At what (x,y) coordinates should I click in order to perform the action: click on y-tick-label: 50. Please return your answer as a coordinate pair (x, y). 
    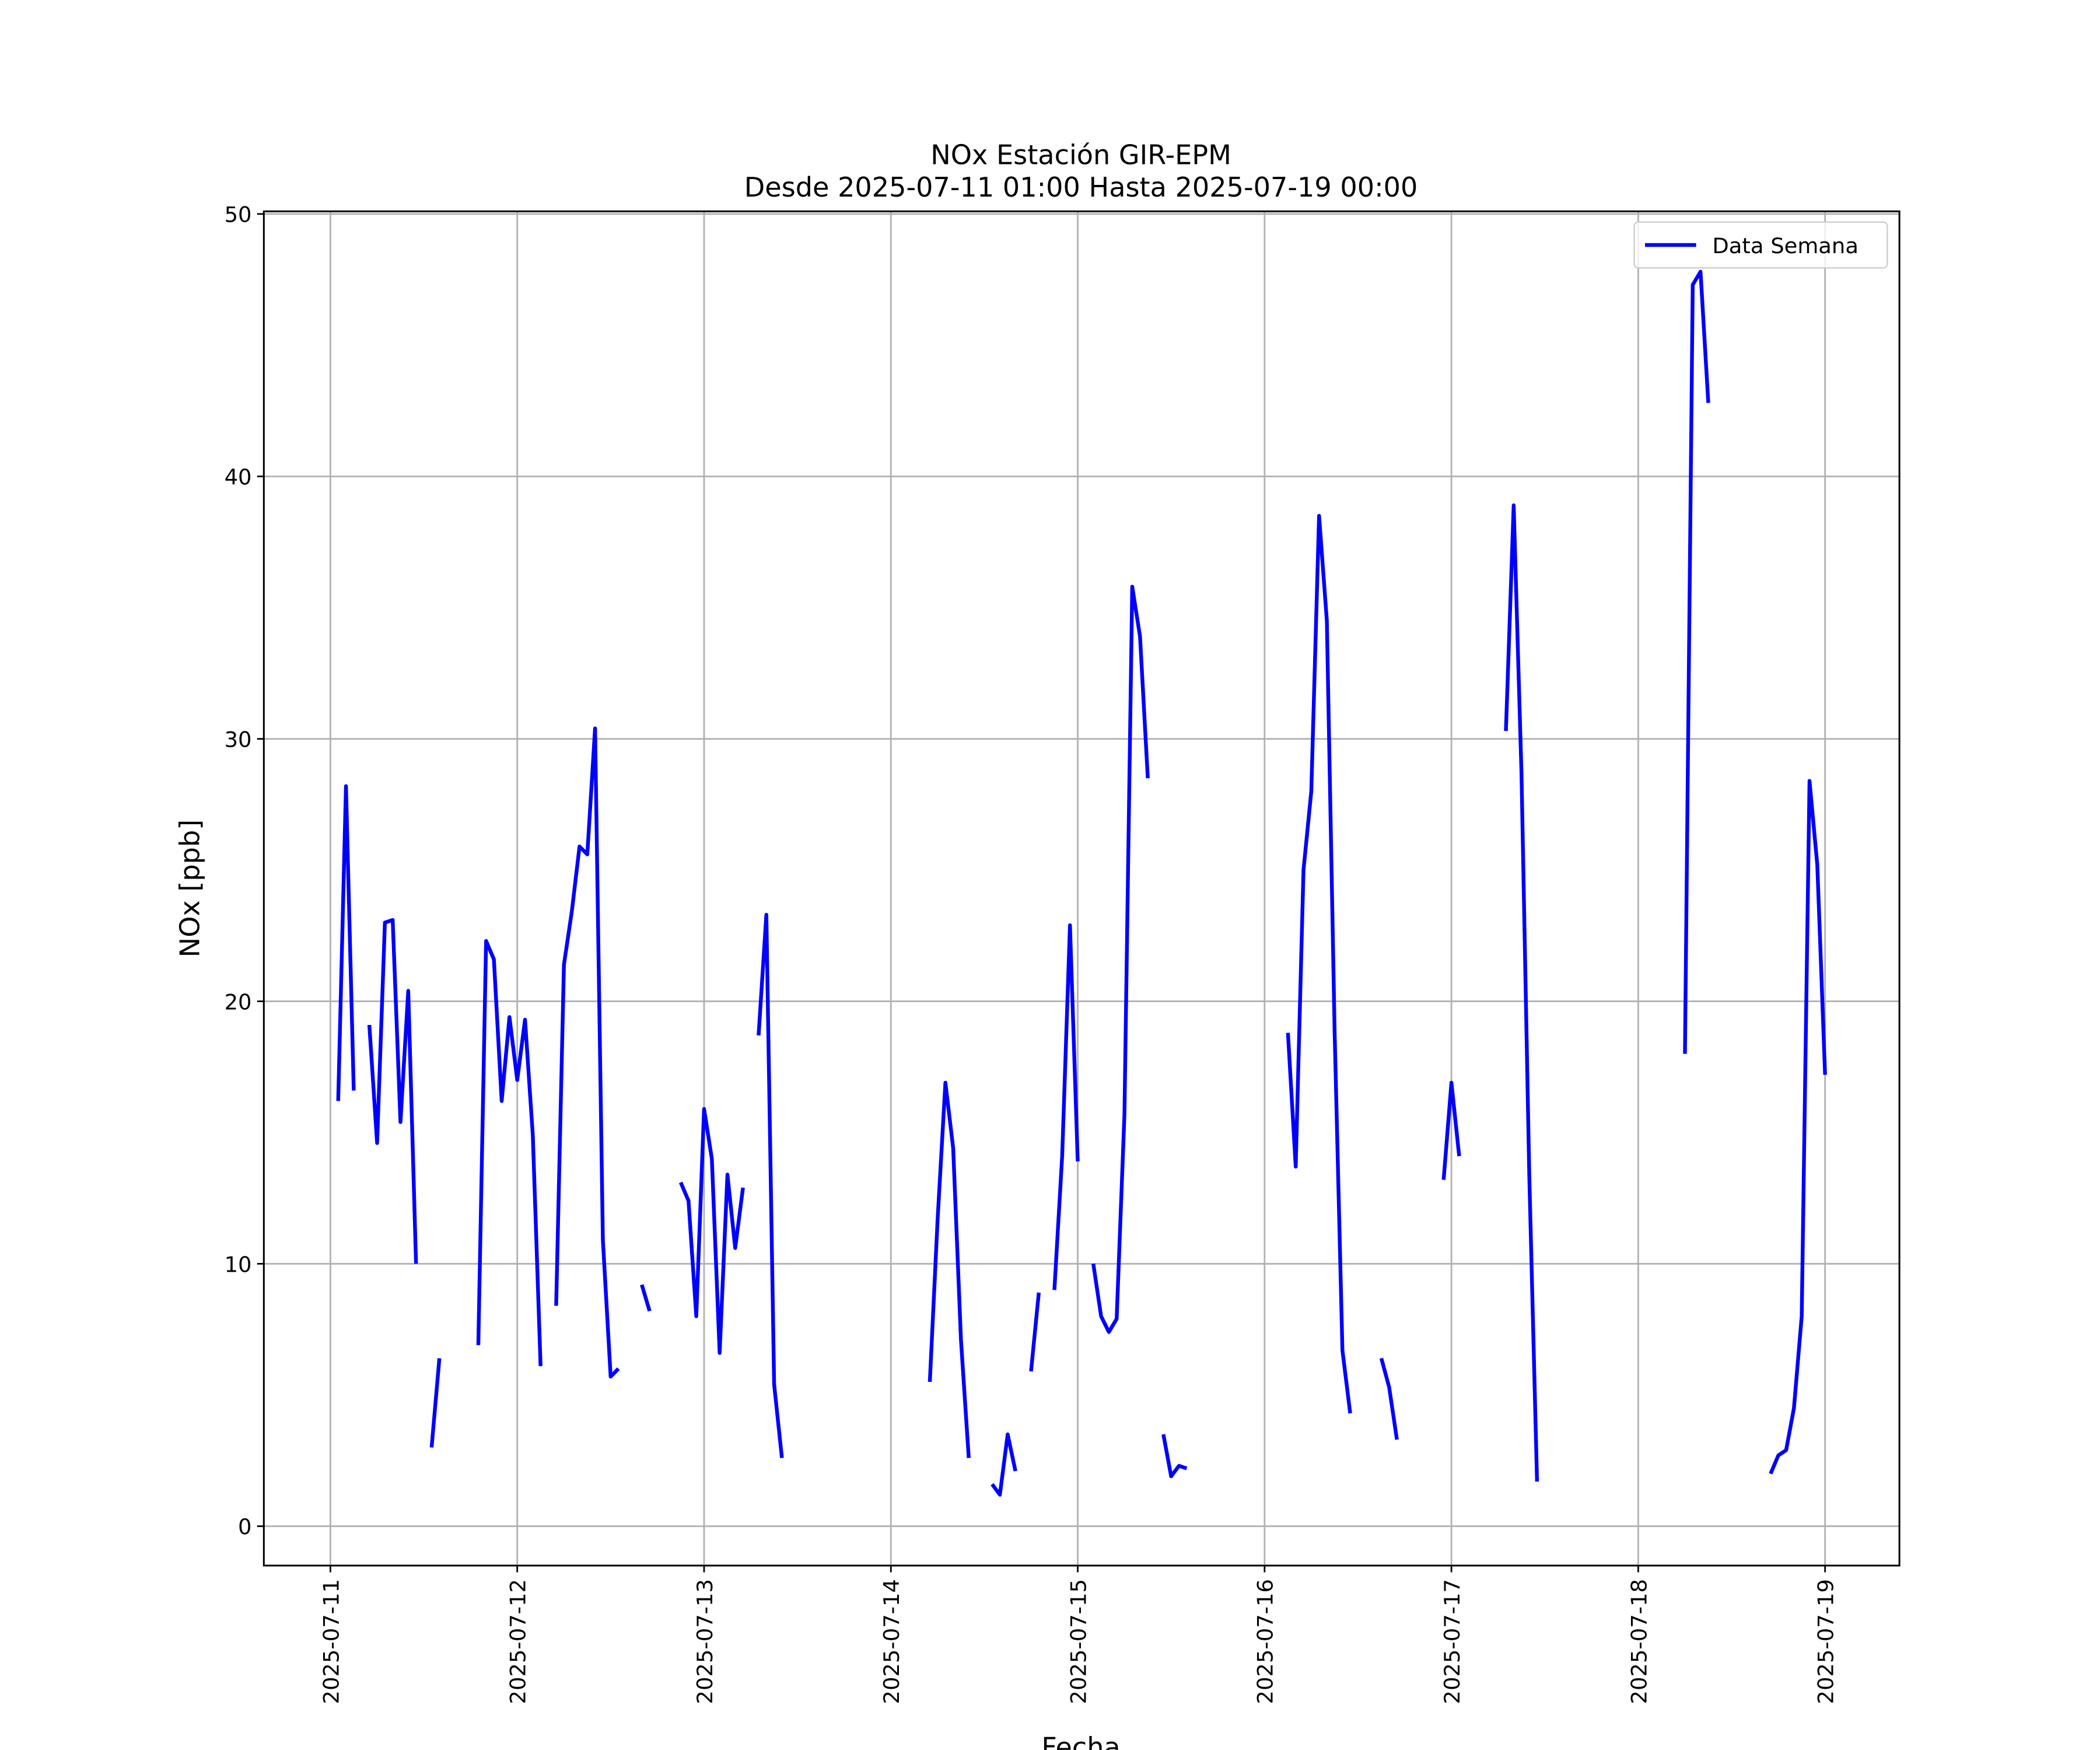
    Looking at the image, I should click on (238, 215).